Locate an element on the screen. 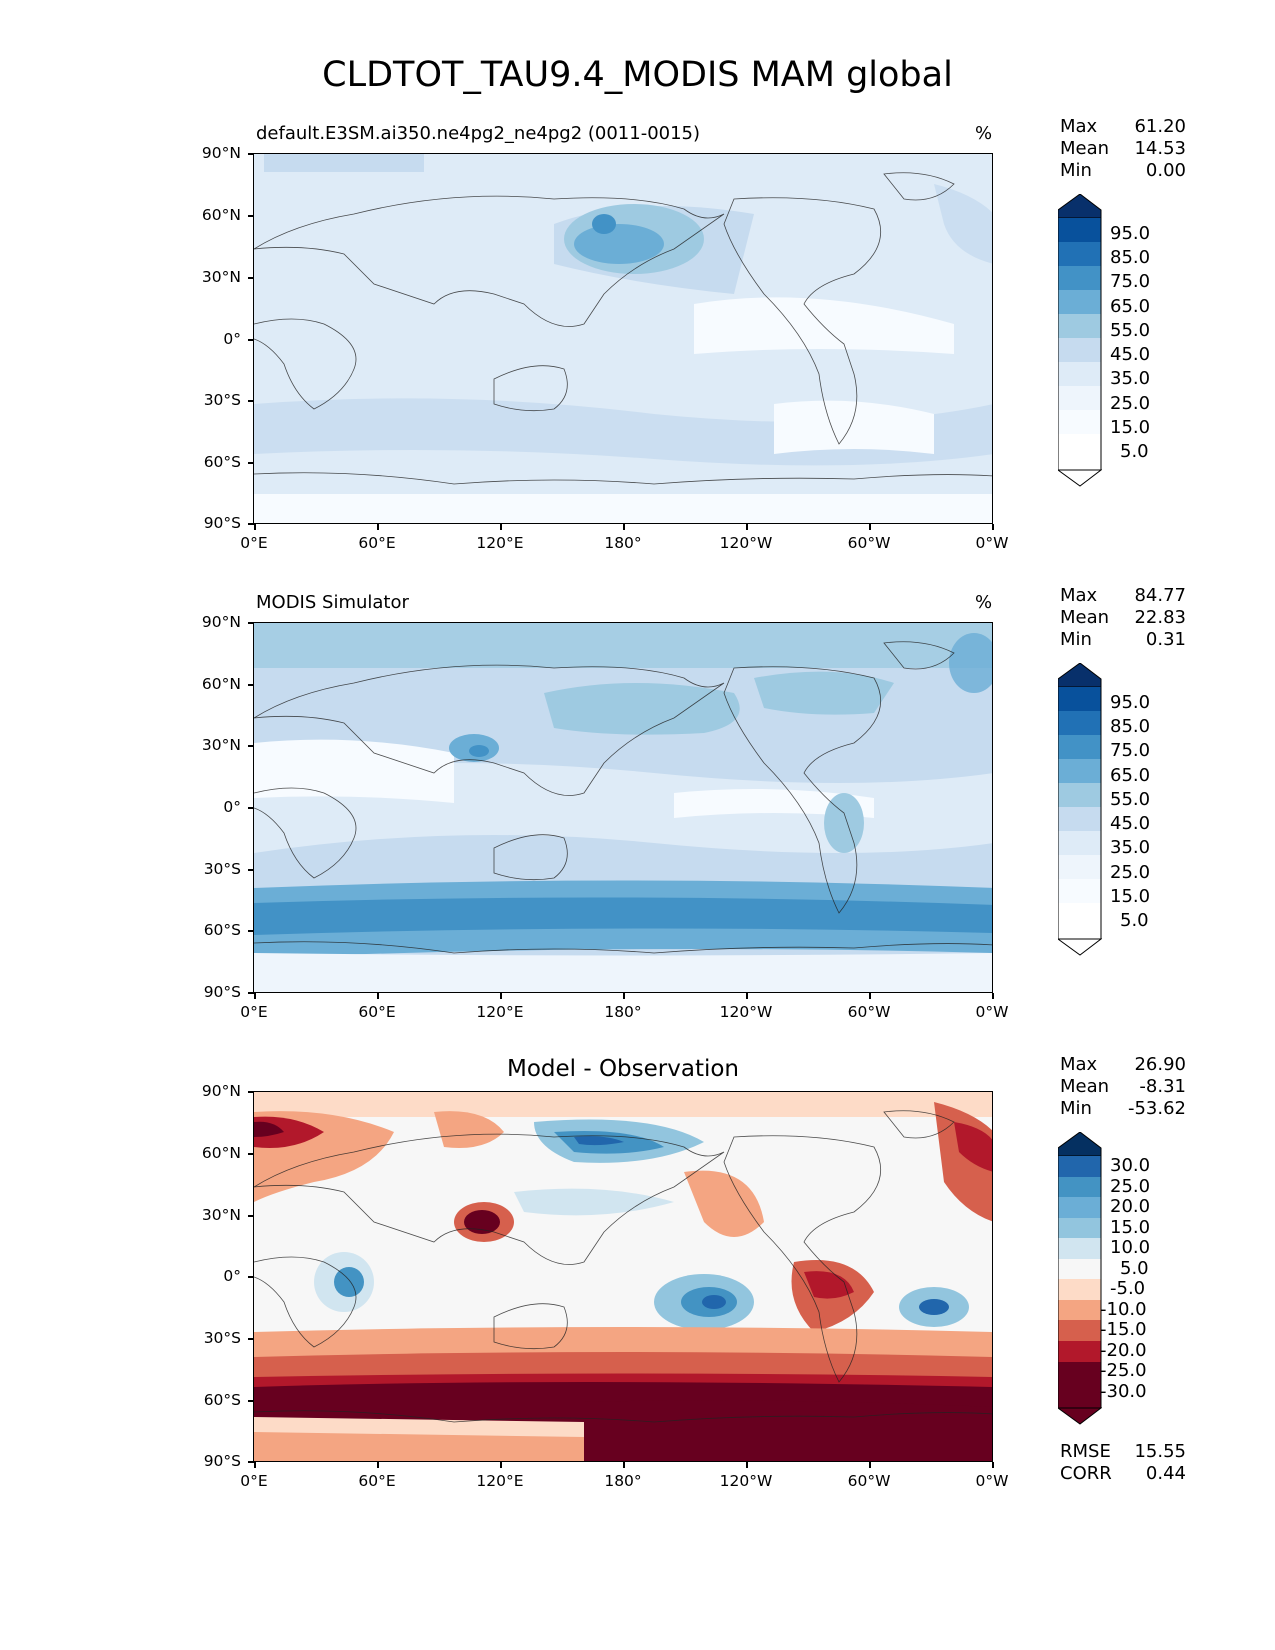  map-field-observation is located at coordinates (623, 807).